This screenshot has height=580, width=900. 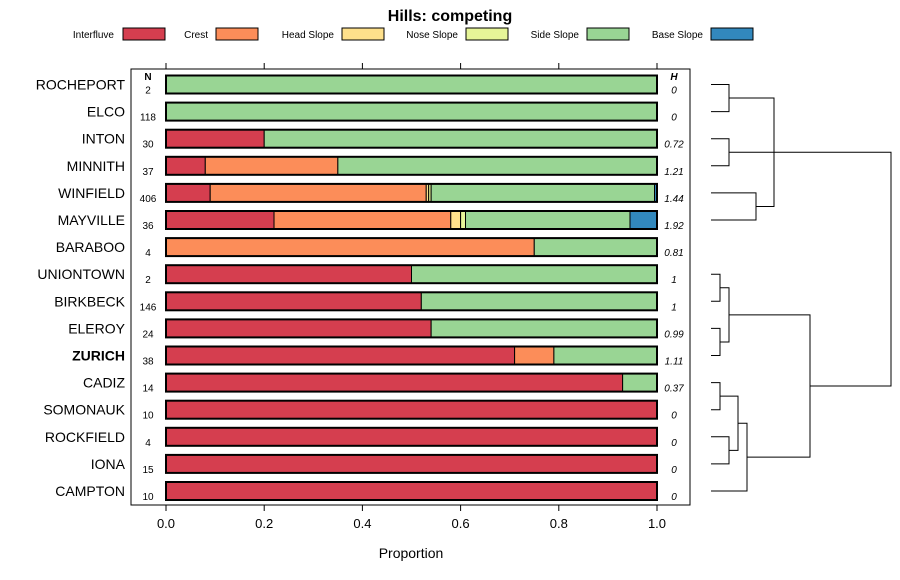 What do you see at coordinates (148, 307) in the screenshot?
I see `n-count: 146` at bounding box center [148, 307].